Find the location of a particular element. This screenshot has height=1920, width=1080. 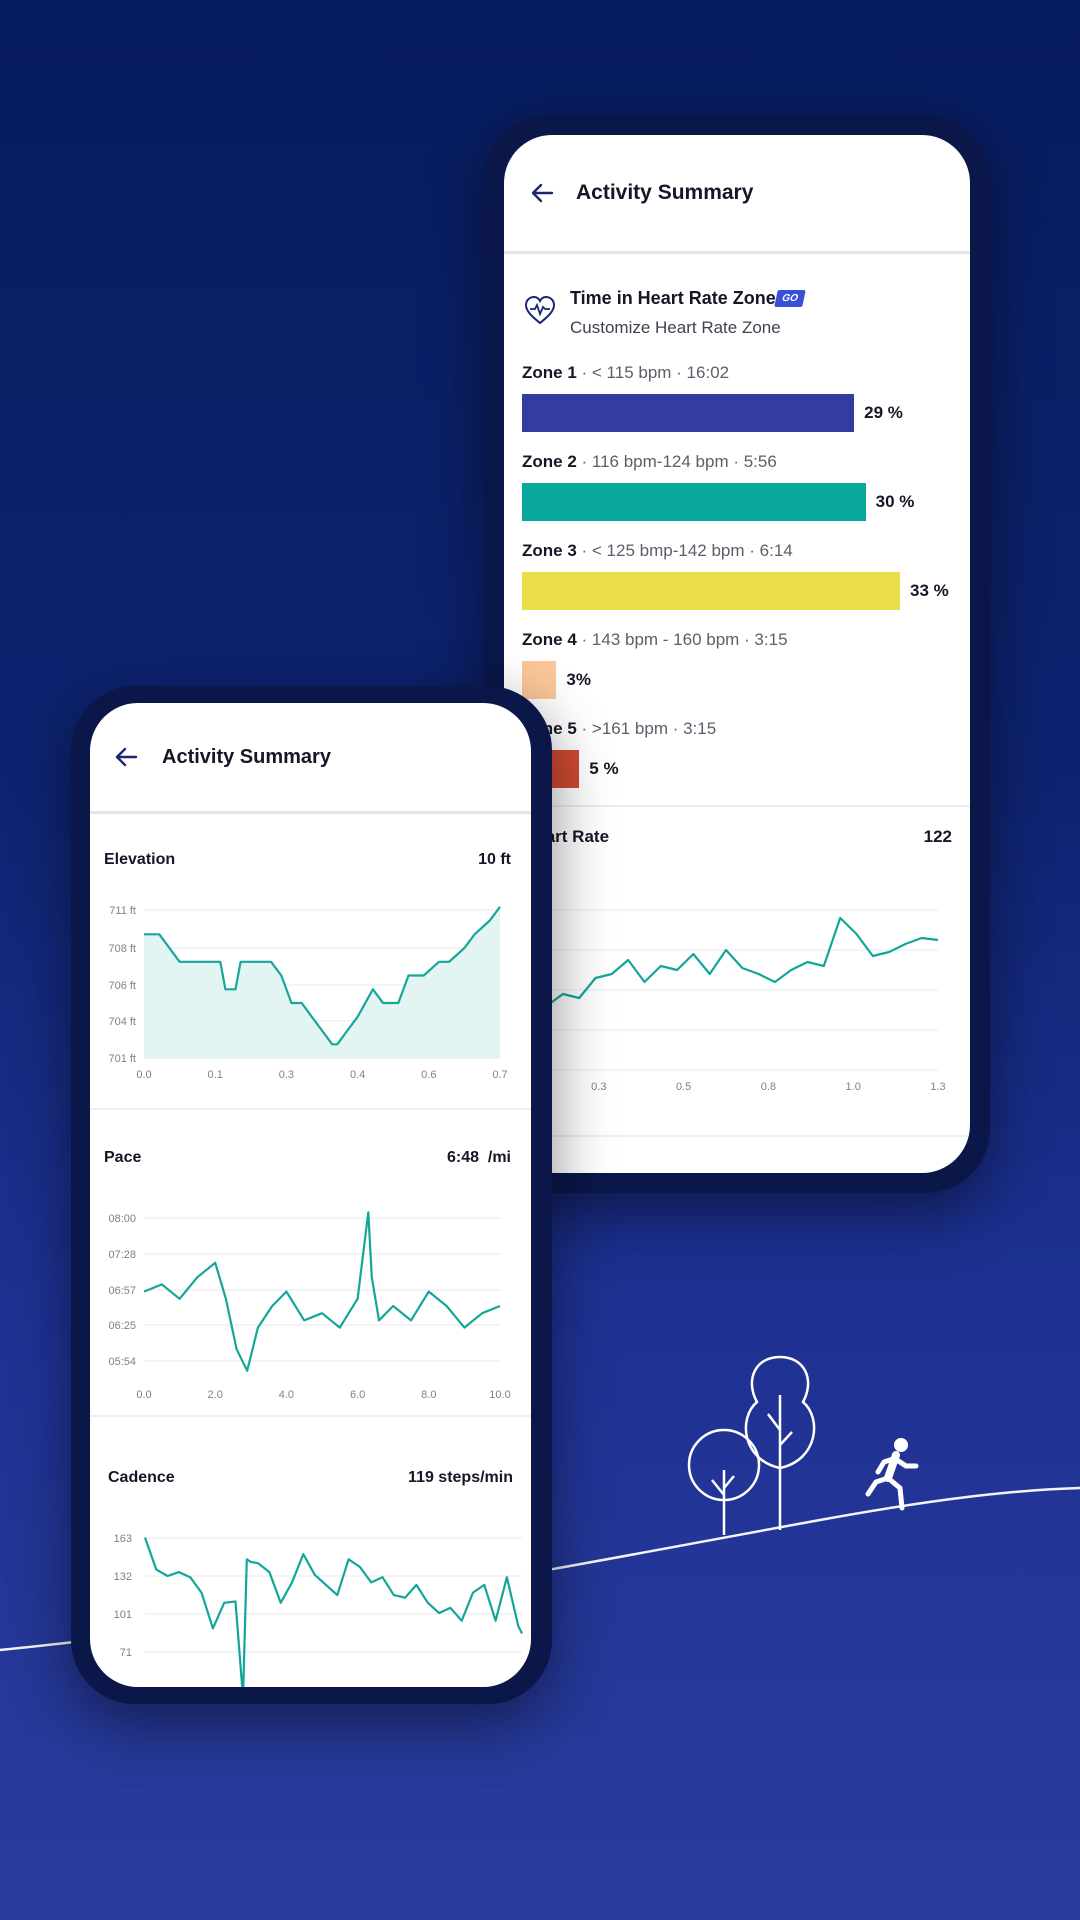

zone-name: Zone 4 is located at coordinates (549, 639).